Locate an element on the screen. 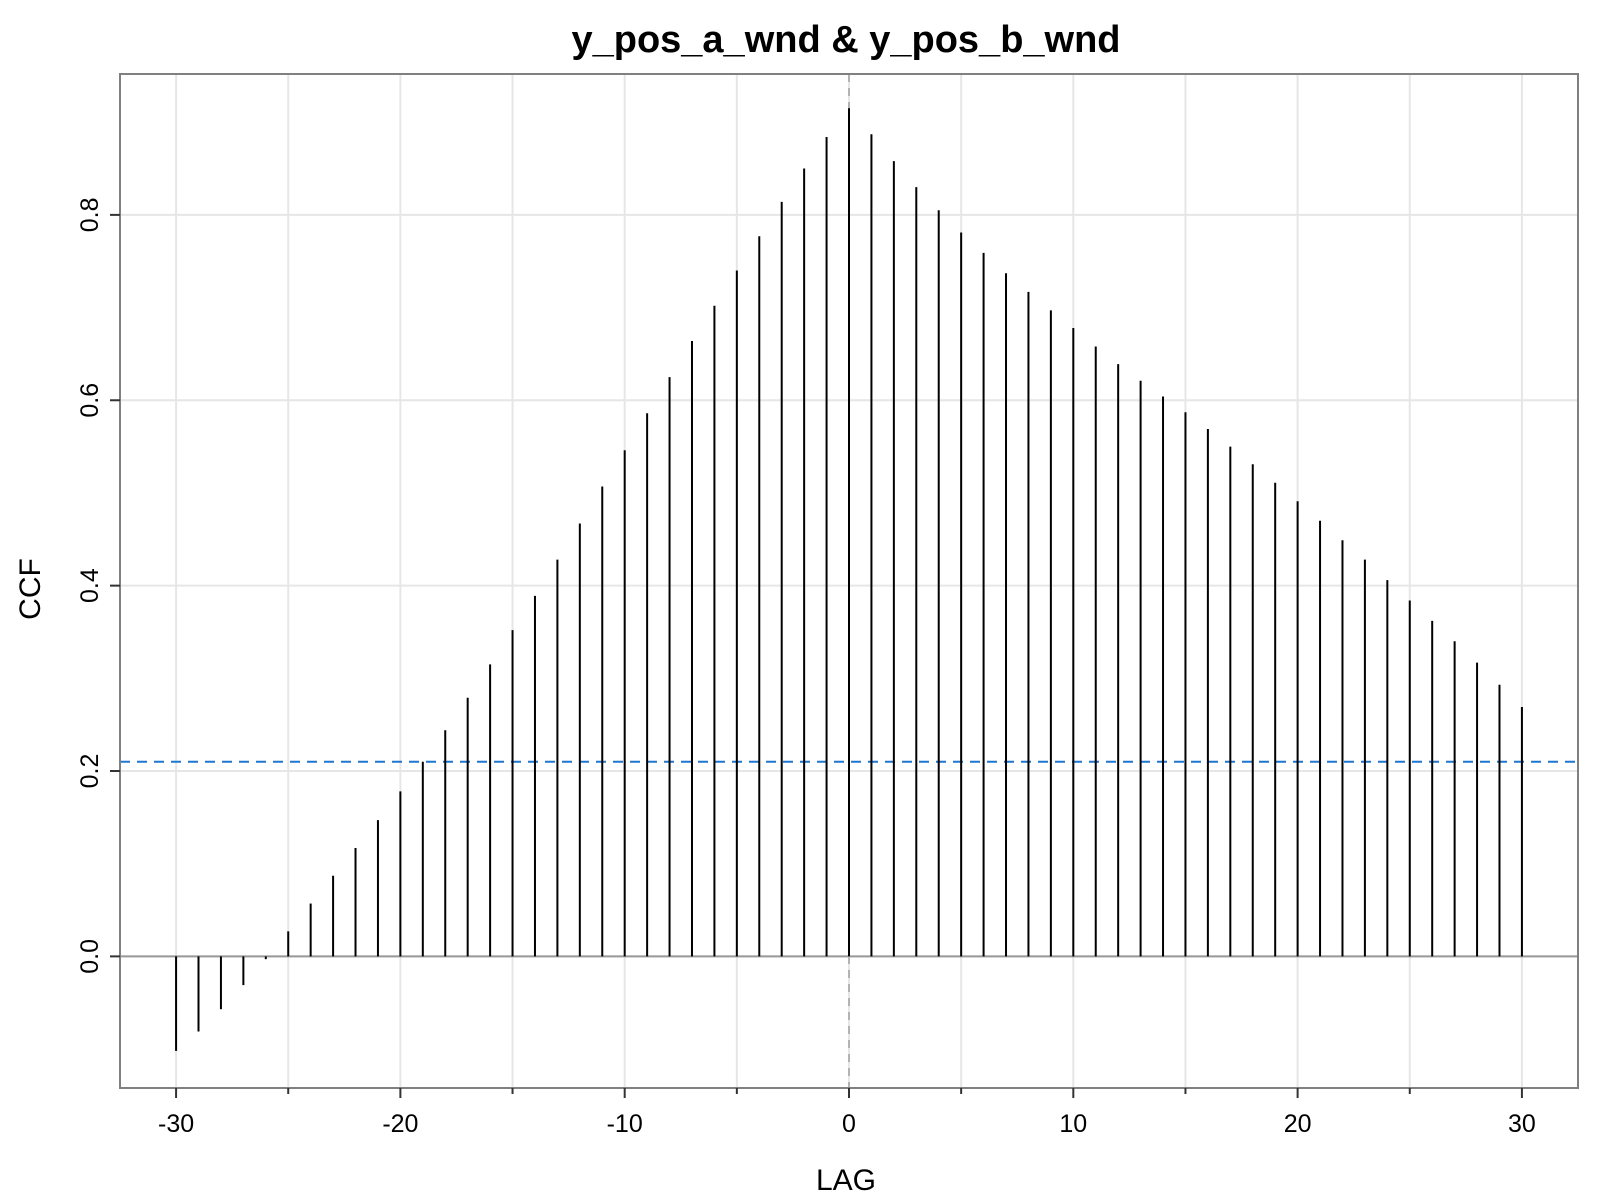  y-axis-ticks: 0.0 0.2 0.4 0.6 0.8 is located at coordinates (98, 586).